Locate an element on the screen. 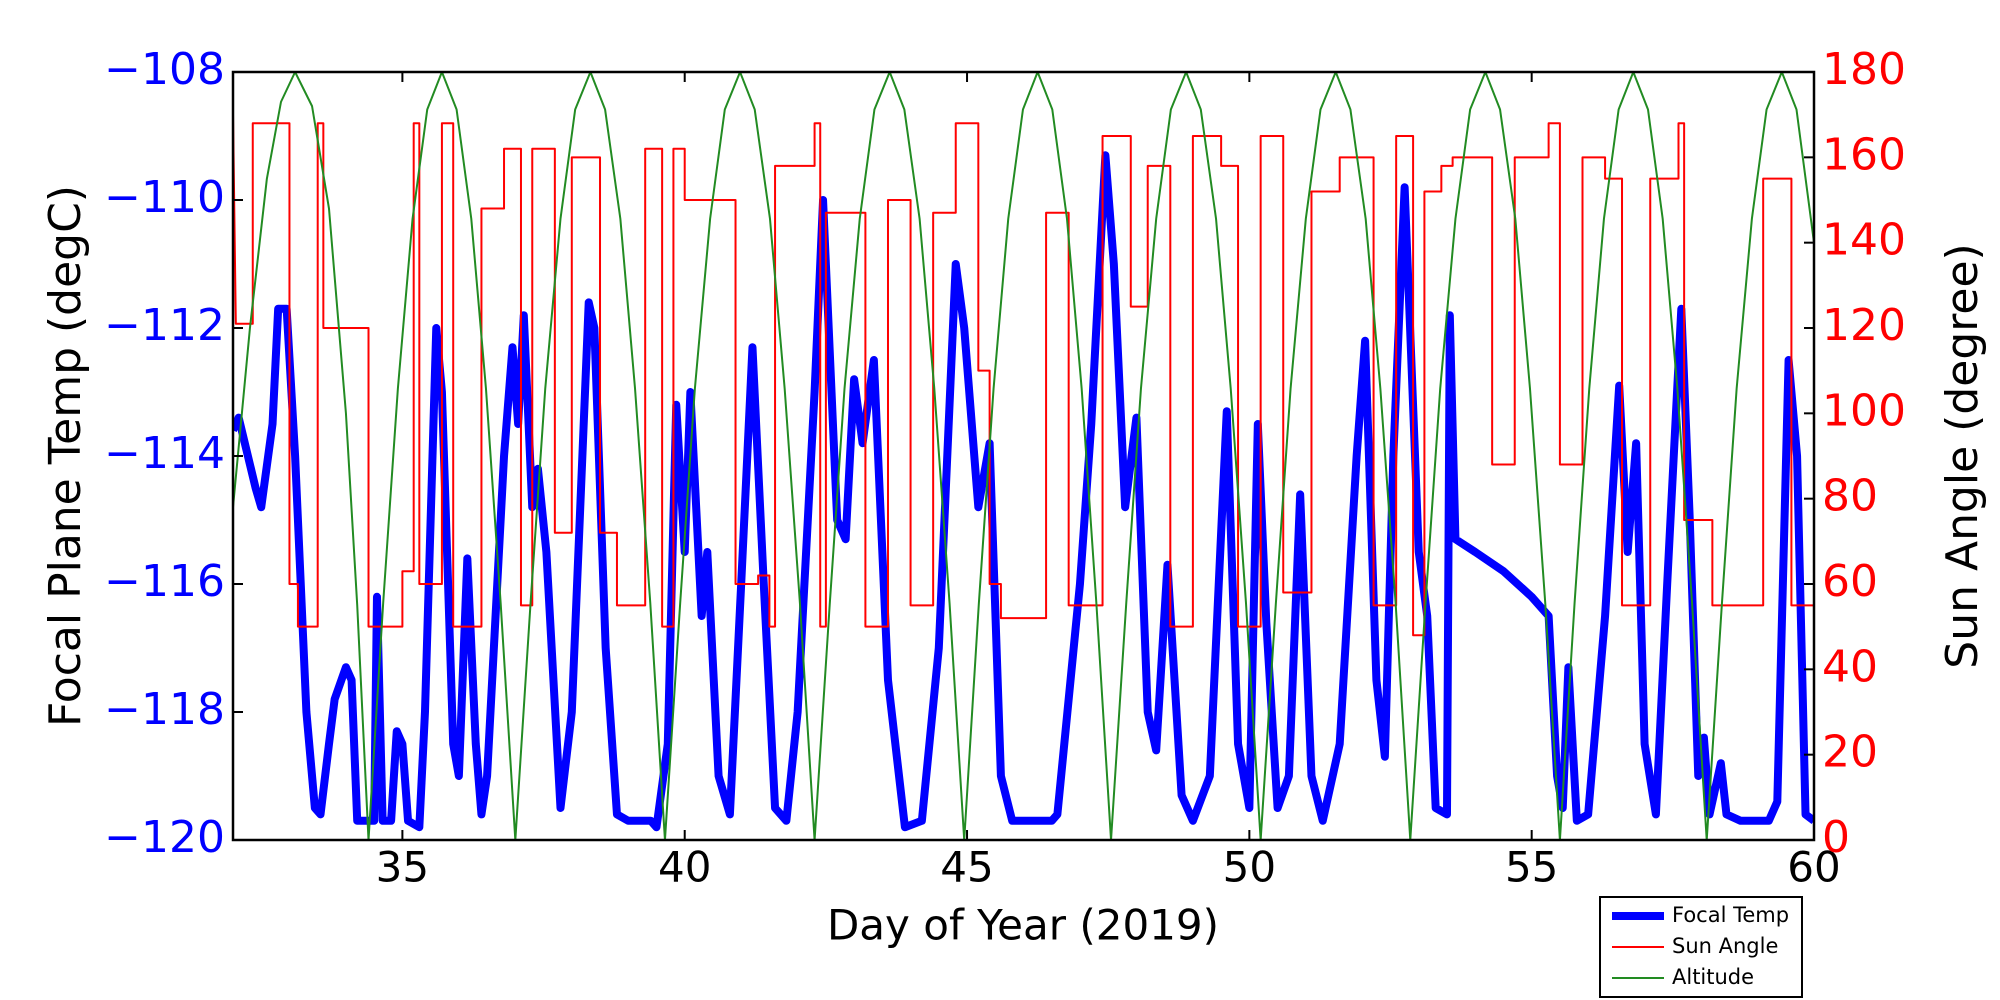 The width and height of the screenshot is (2000, 1000). legend-label: Sun Angle is located at coordinates (1725, 946).